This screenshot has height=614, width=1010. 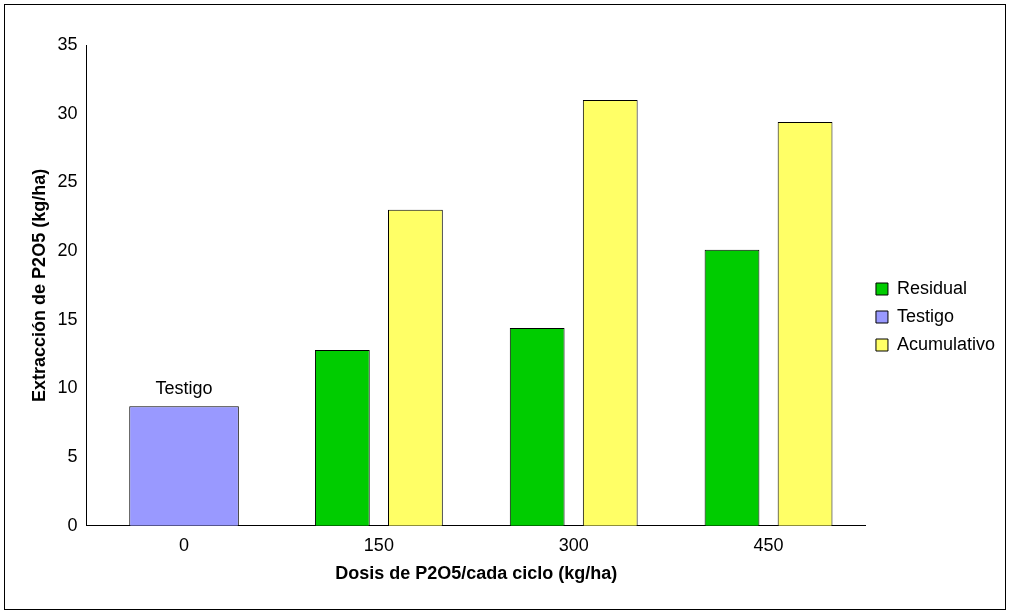 What do you see at coordinates (925, 315) in the screenshot?
I see `legend-label: Testigo` at bounding box center [925, 315].